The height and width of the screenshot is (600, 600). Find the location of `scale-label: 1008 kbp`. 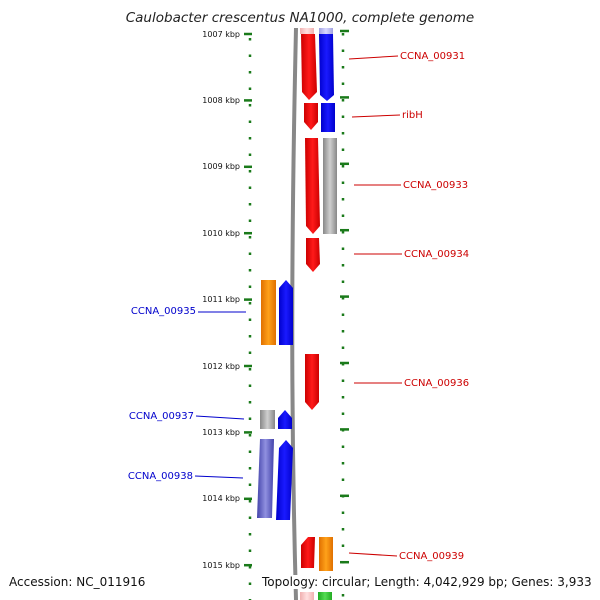

scale-label: 1008 kbp is located at coordinates (221, 100).